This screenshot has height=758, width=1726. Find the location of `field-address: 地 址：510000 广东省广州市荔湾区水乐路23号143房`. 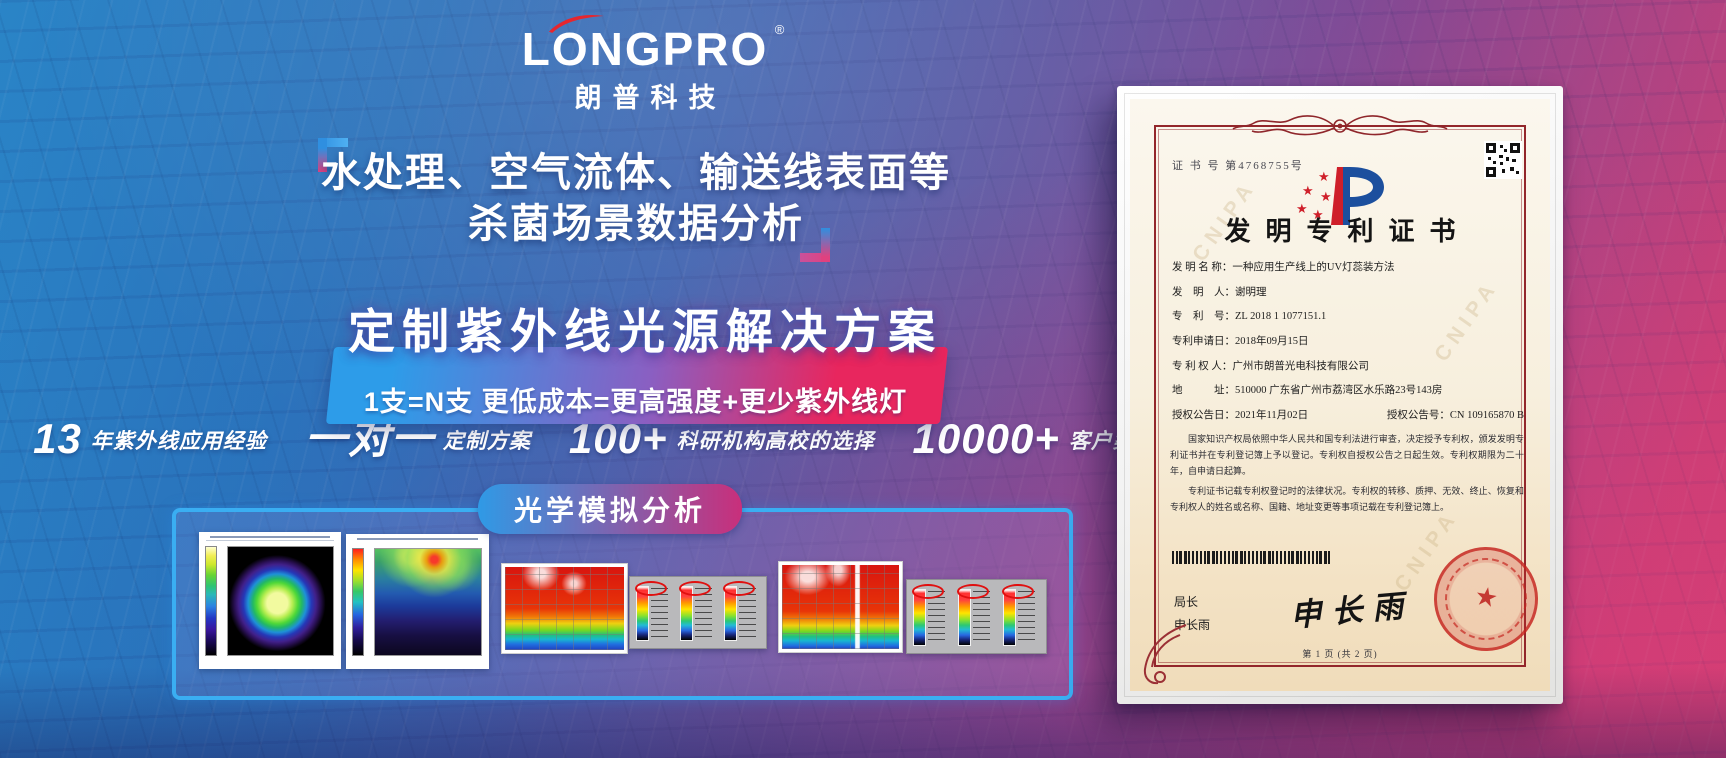

field-address: 地 址：510000 广东省广州市荔湾区水乐路23号143房 is located at coordinates (1307, 391).